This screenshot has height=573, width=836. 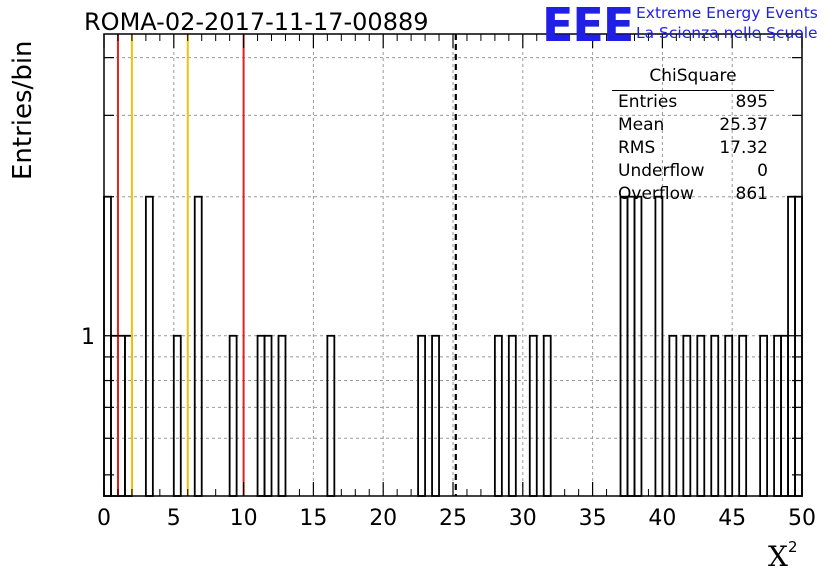 I want to click on stats-row: Entries 895, so click(x=693, y=102).